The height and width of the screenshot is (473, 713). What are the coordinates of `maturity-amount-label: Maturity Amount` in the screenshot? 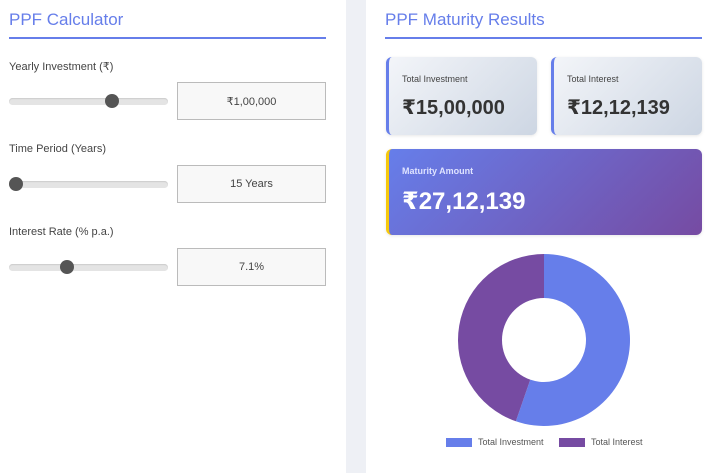 It's located at (438, 171).